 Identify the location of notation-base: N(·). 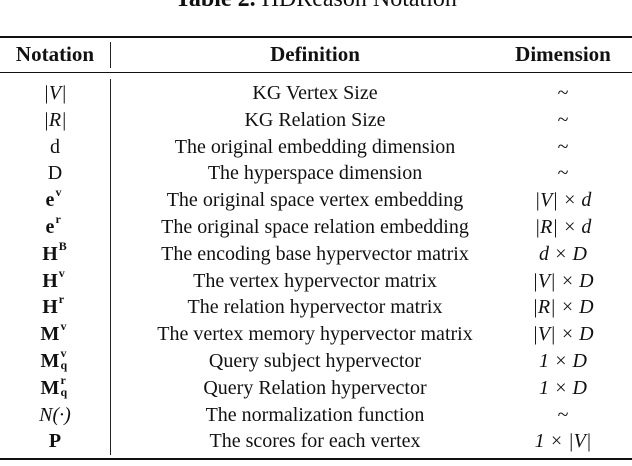
(55, 414).